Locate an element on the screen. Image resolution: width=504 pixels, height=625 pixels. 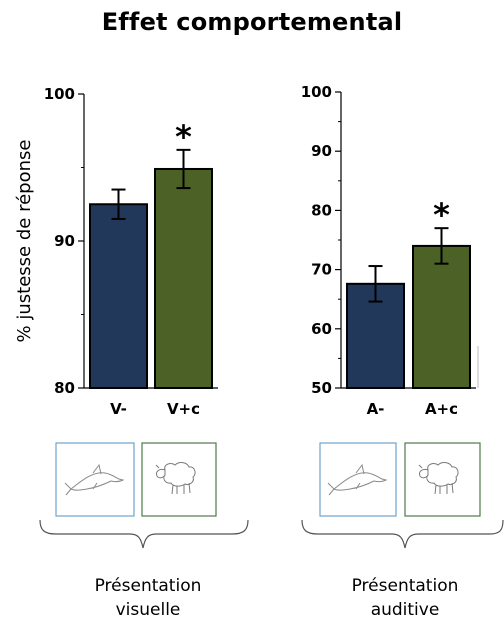
y-tick-label: 50 is located at coordinates (321, 388).